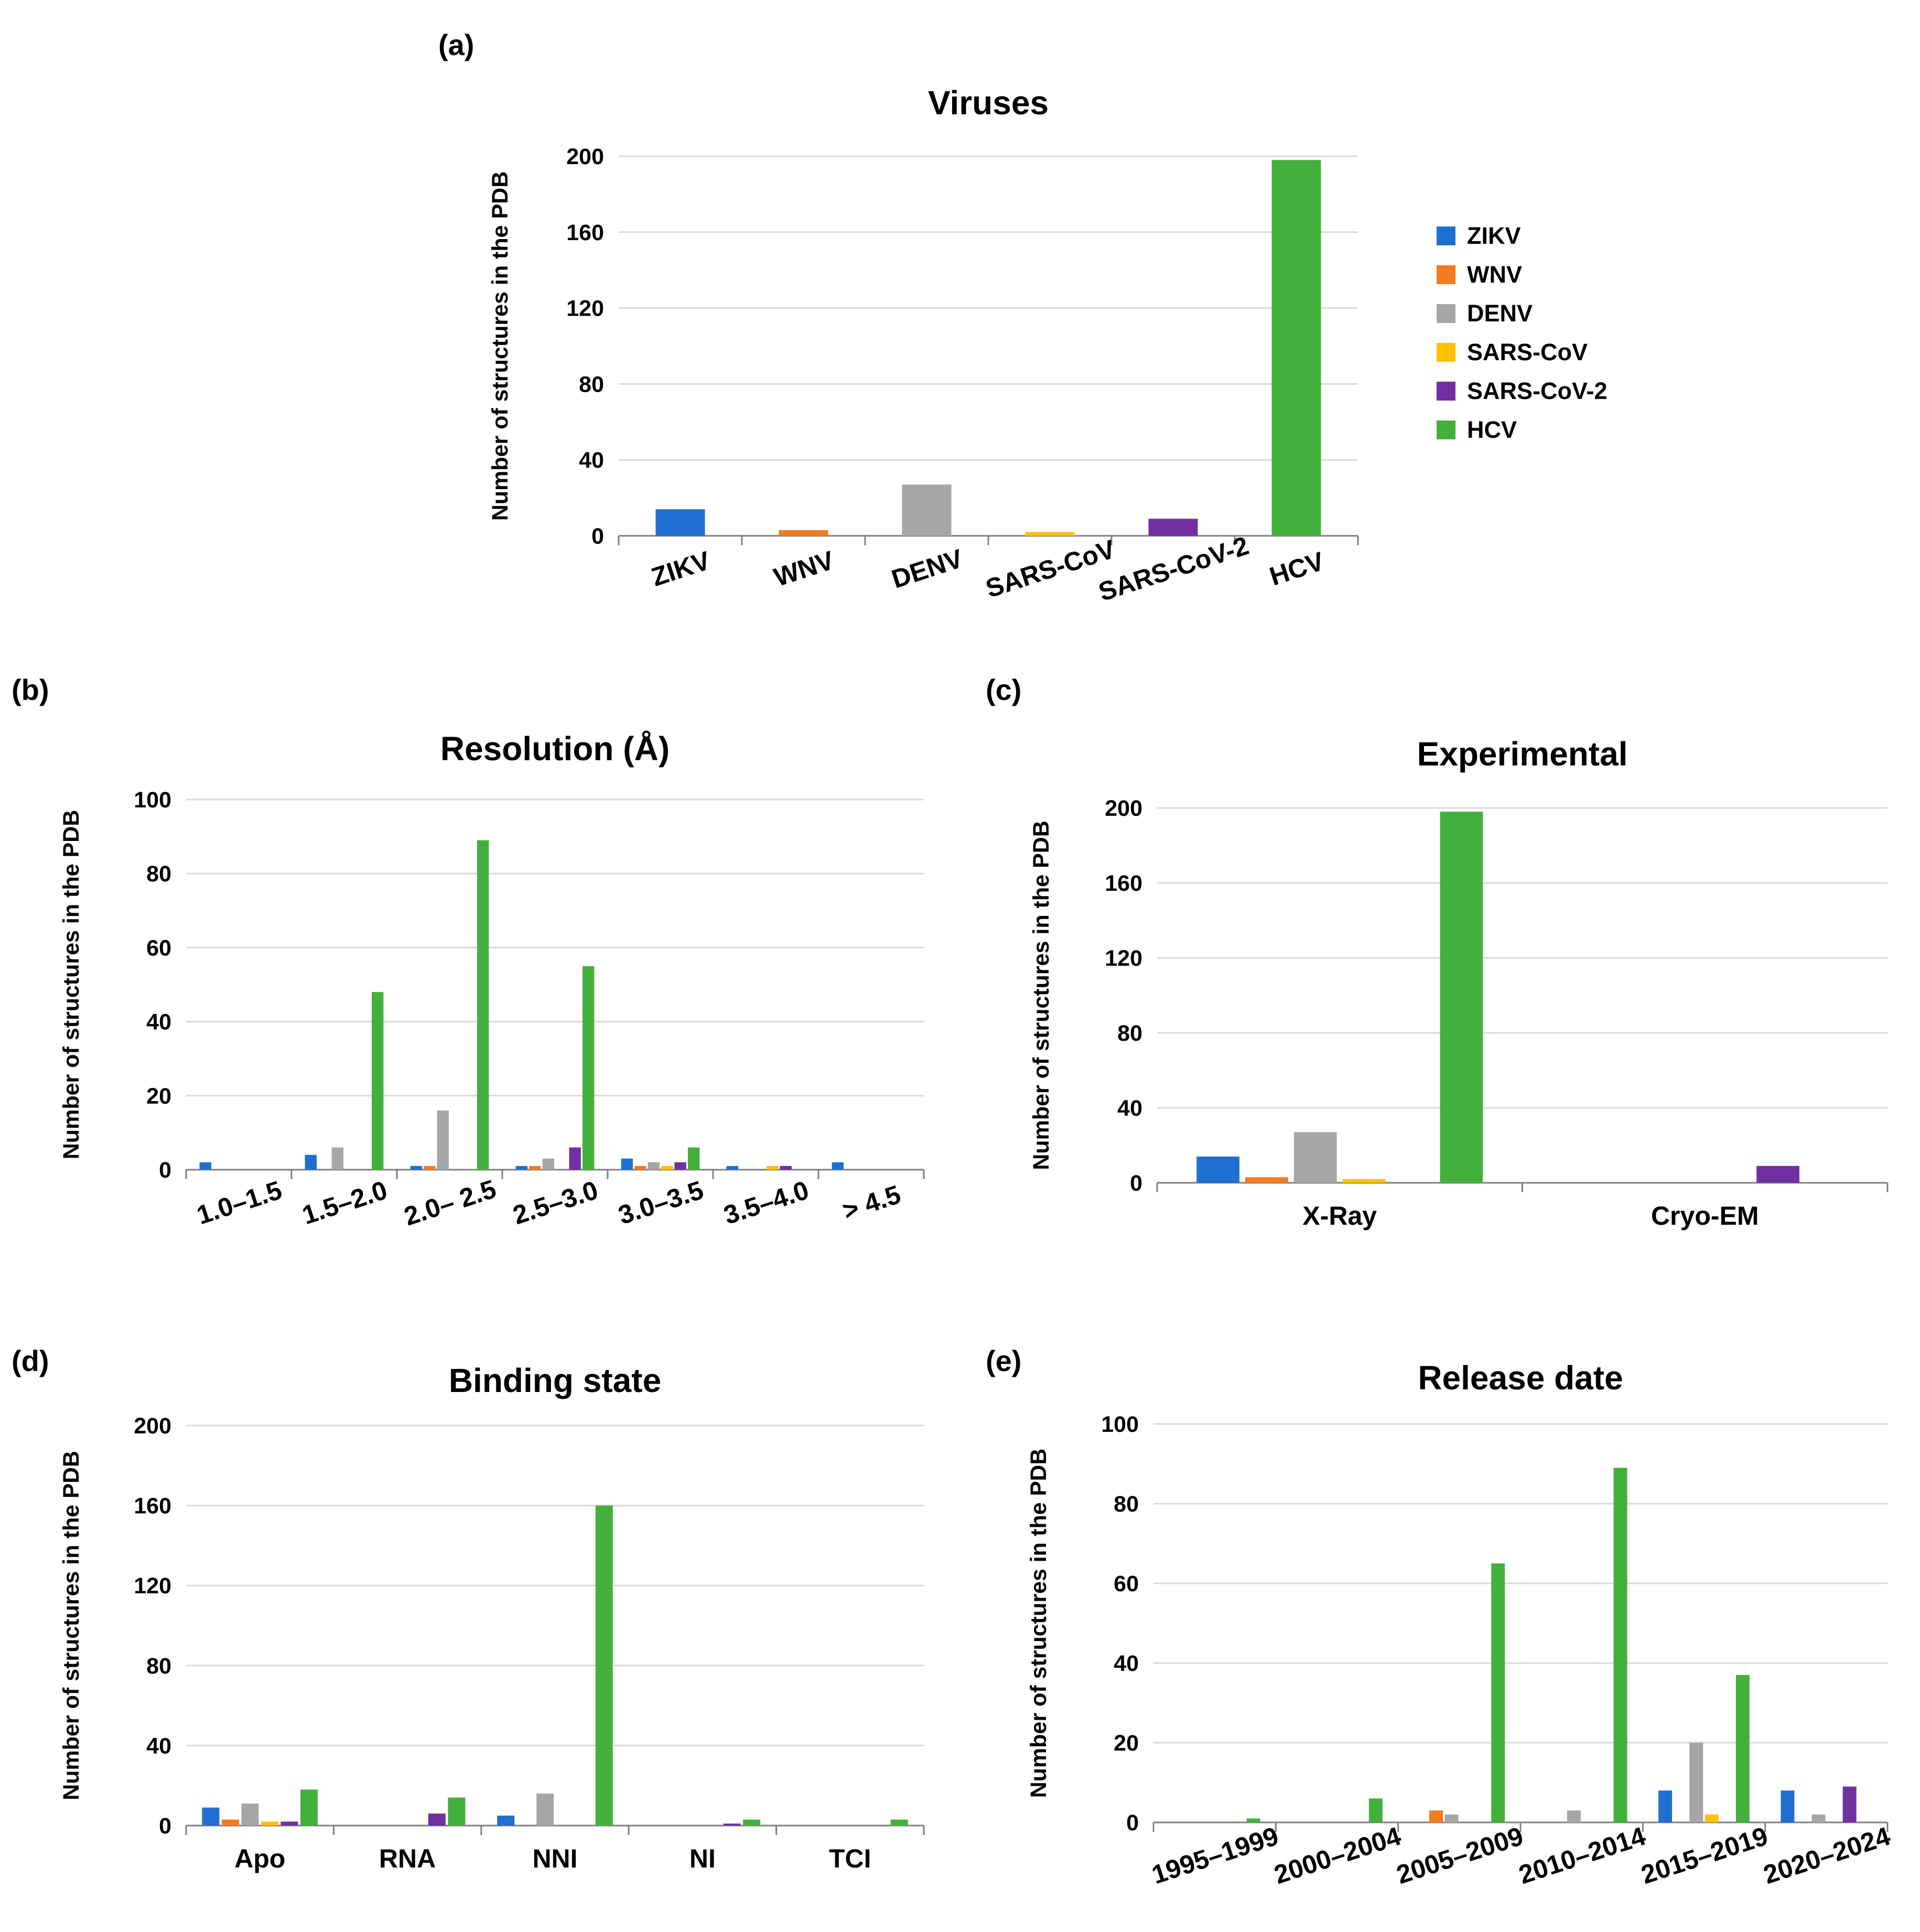 Image resolution: width=1920 pixels, height=1932 pixels. What do you see at coordinates (1003, 1360) in the screenshot?
I see `panel-letter: (e)` at bounding box center [1003, 1360].